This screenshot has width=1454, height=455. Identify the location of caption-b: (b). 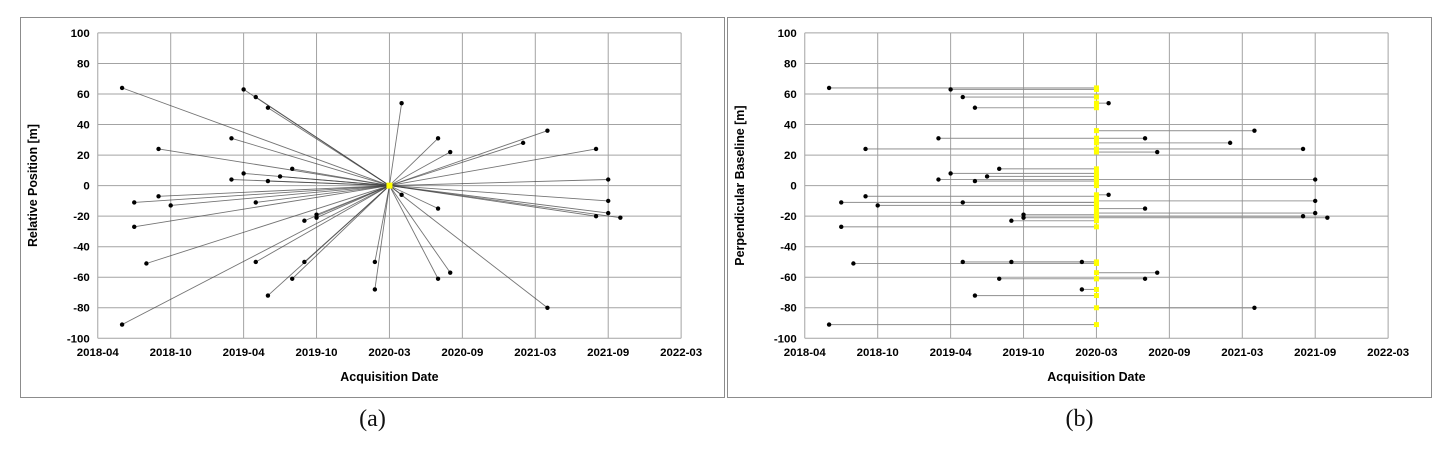
(1079, 419).